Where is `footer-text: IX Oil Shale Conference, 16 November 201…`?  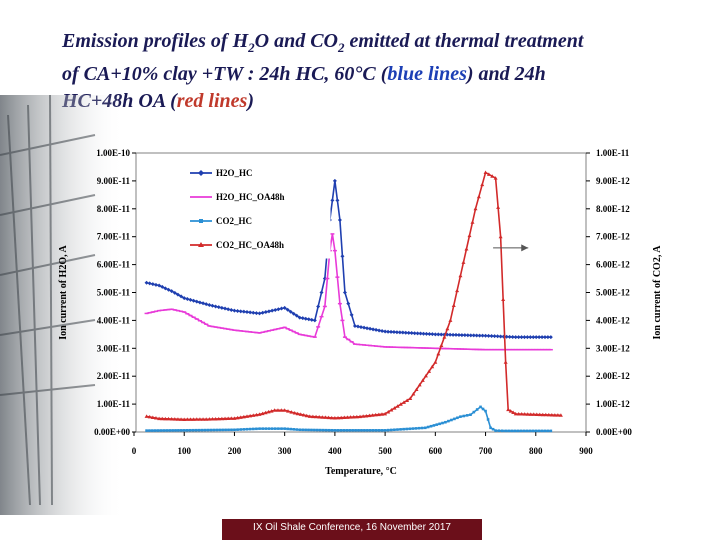 footer-text: IX Oil Shale Conference, 16 November 201… is located at coordinates (352, 527).